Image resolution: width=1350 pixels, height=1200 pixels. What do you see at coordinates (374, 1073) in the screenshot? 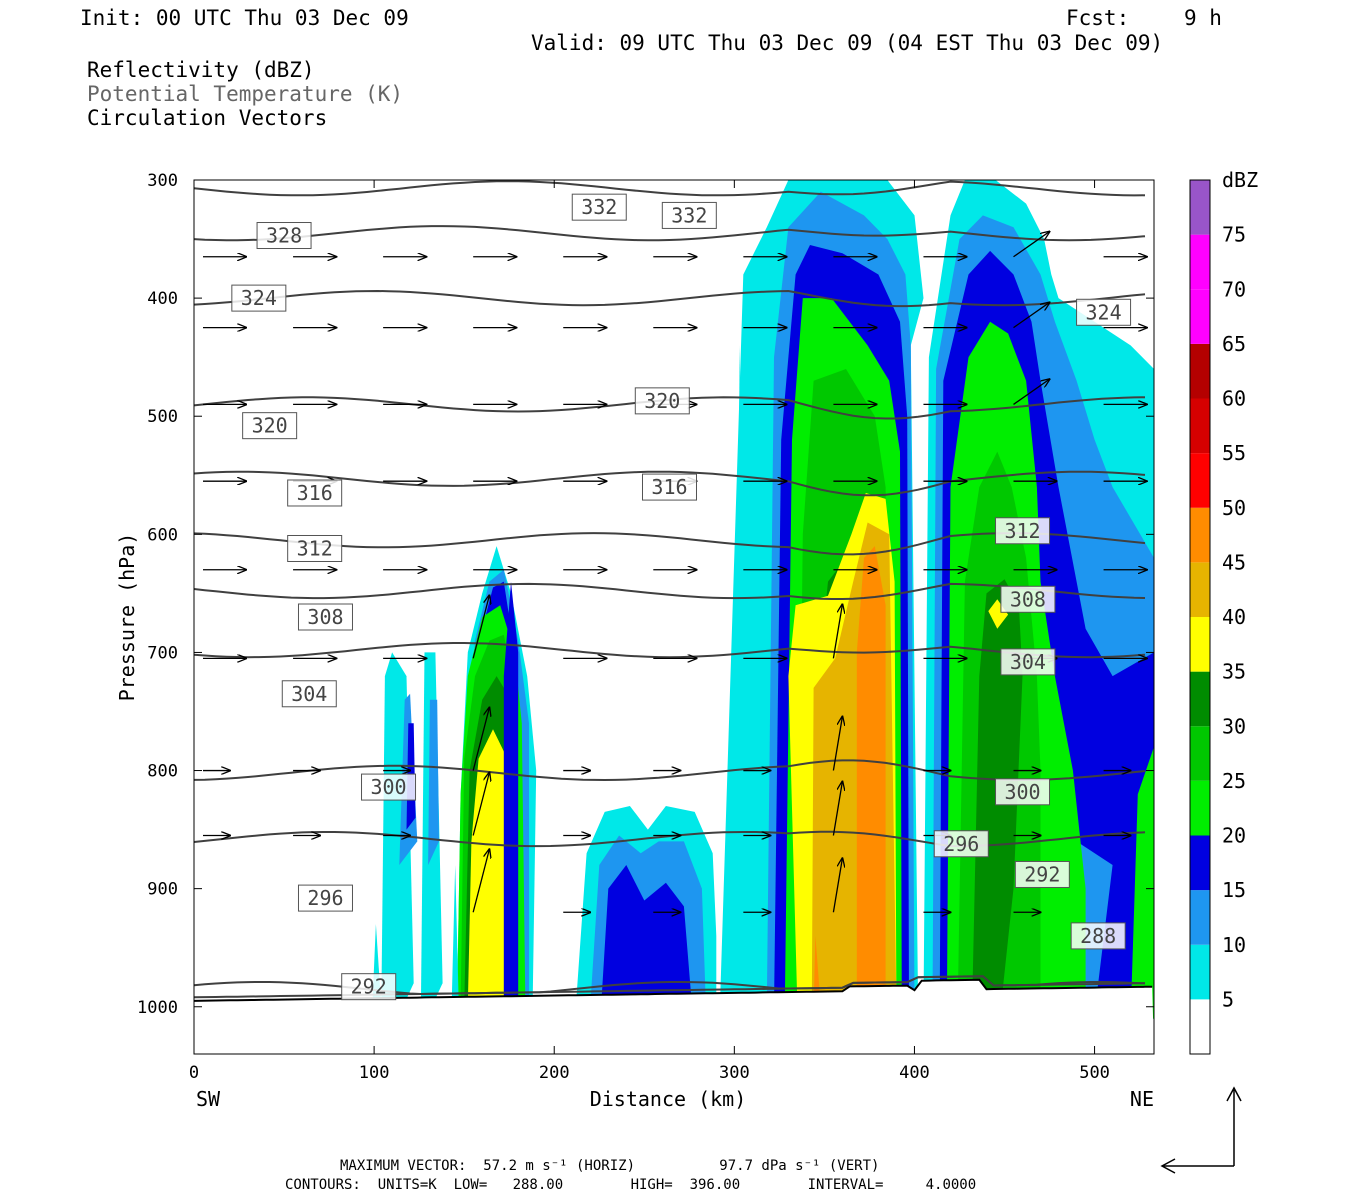
I see `x-tick-label: 100` at bounding box center [374, 1073].